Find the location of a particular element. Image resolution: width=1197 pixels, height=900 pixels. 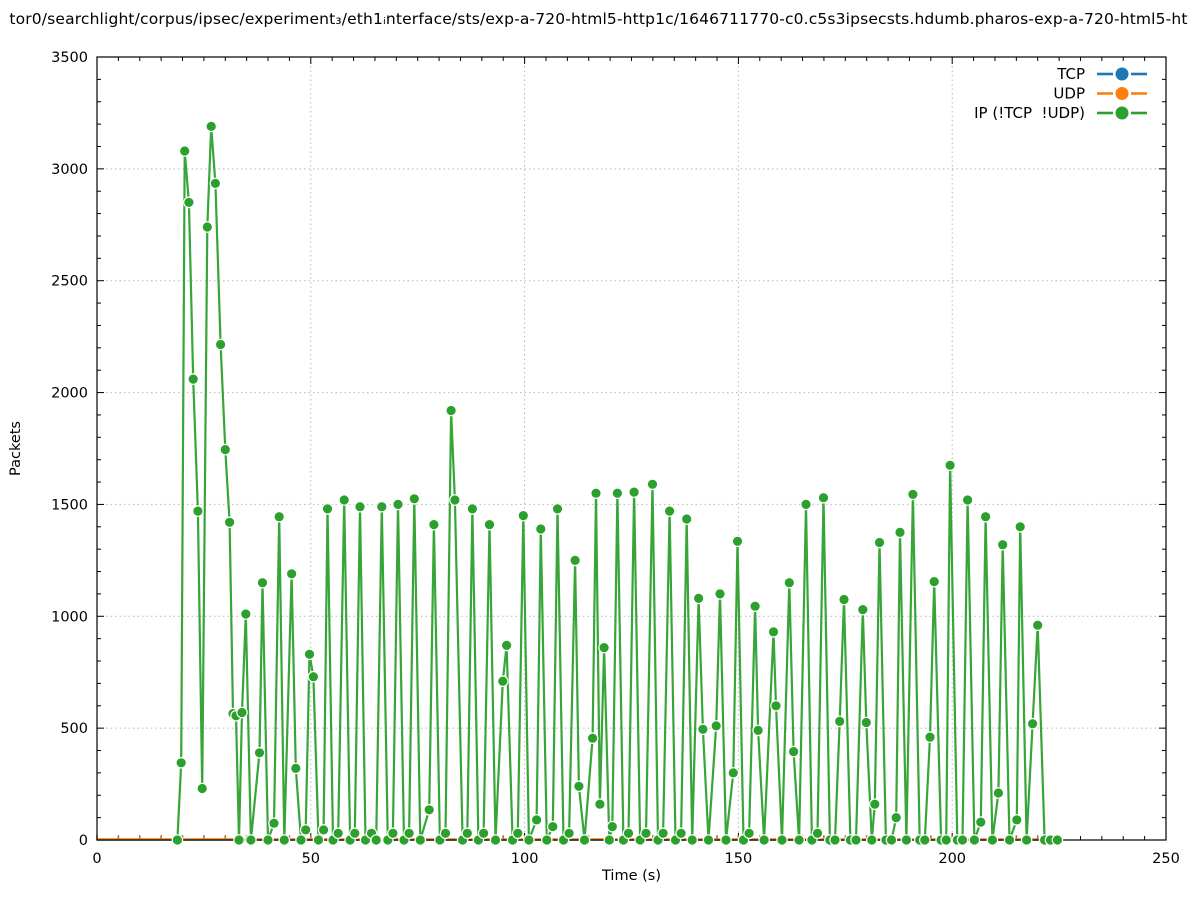

x-tick-label: 50 is located at coordinates (311, 859).